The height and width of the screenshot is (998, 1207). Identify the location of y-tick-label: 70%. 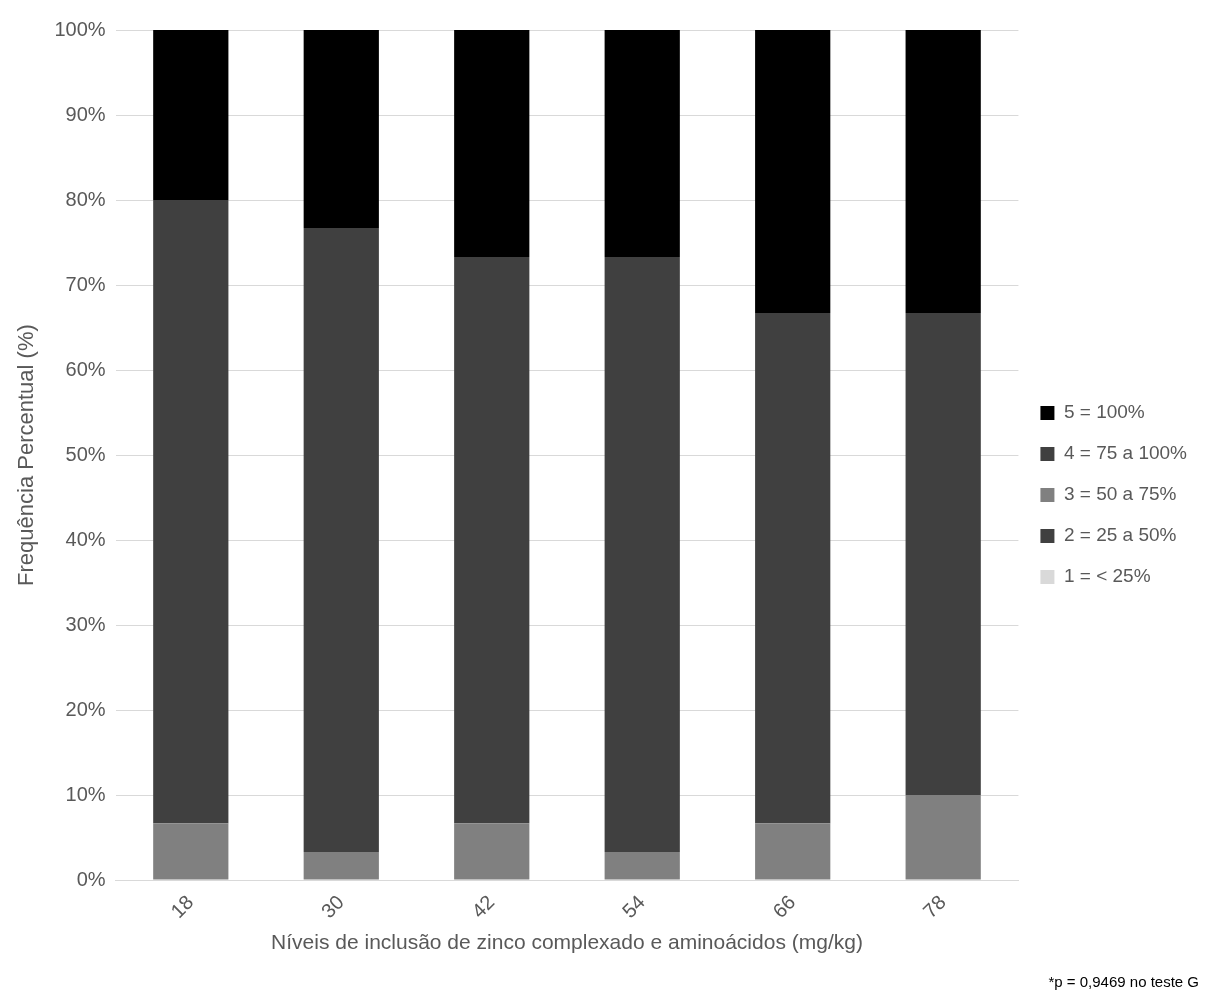
(85, 283).